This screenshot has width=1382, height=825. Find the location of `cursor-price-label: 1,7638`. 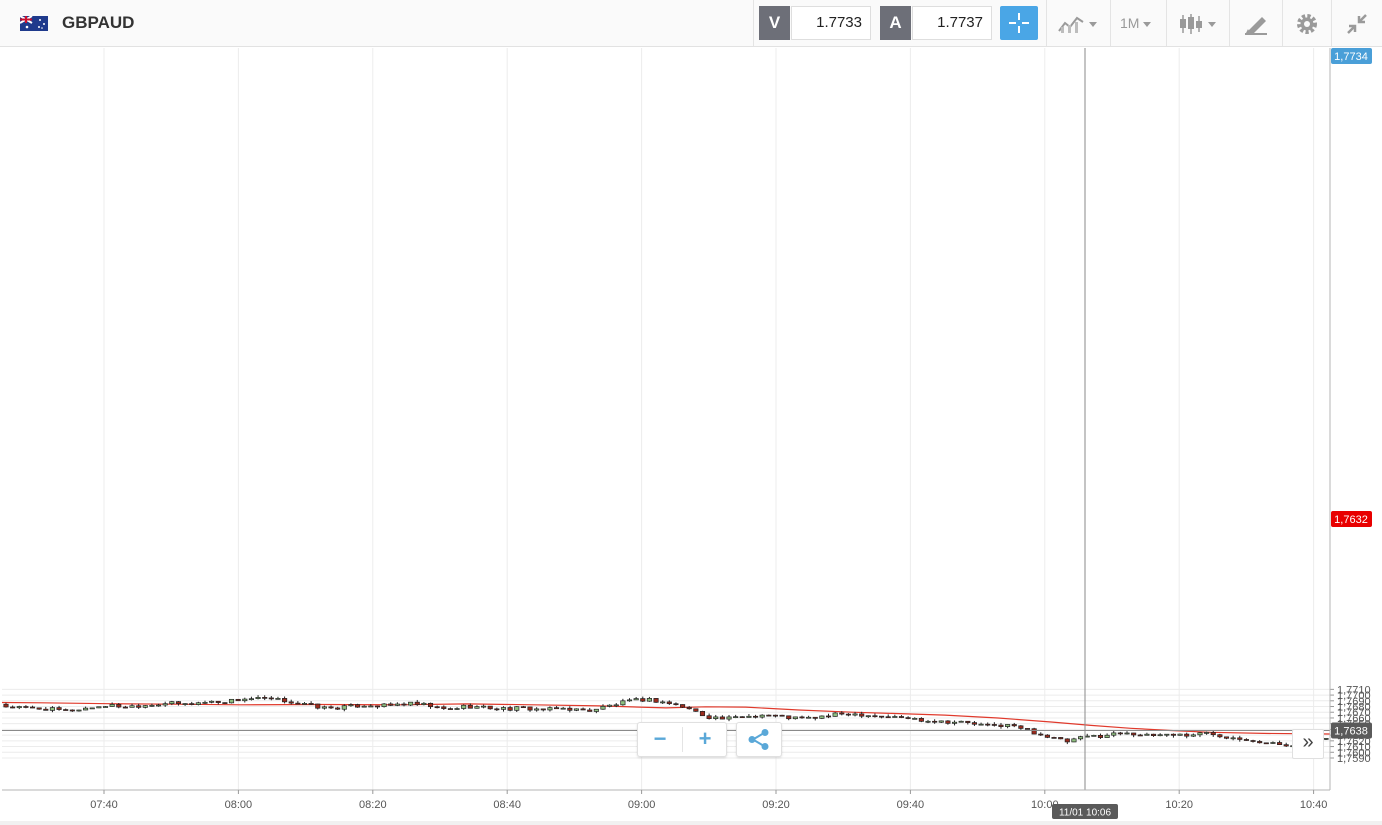

cursor-price-label: 1,7638 is located at coordinates (1351, 730).